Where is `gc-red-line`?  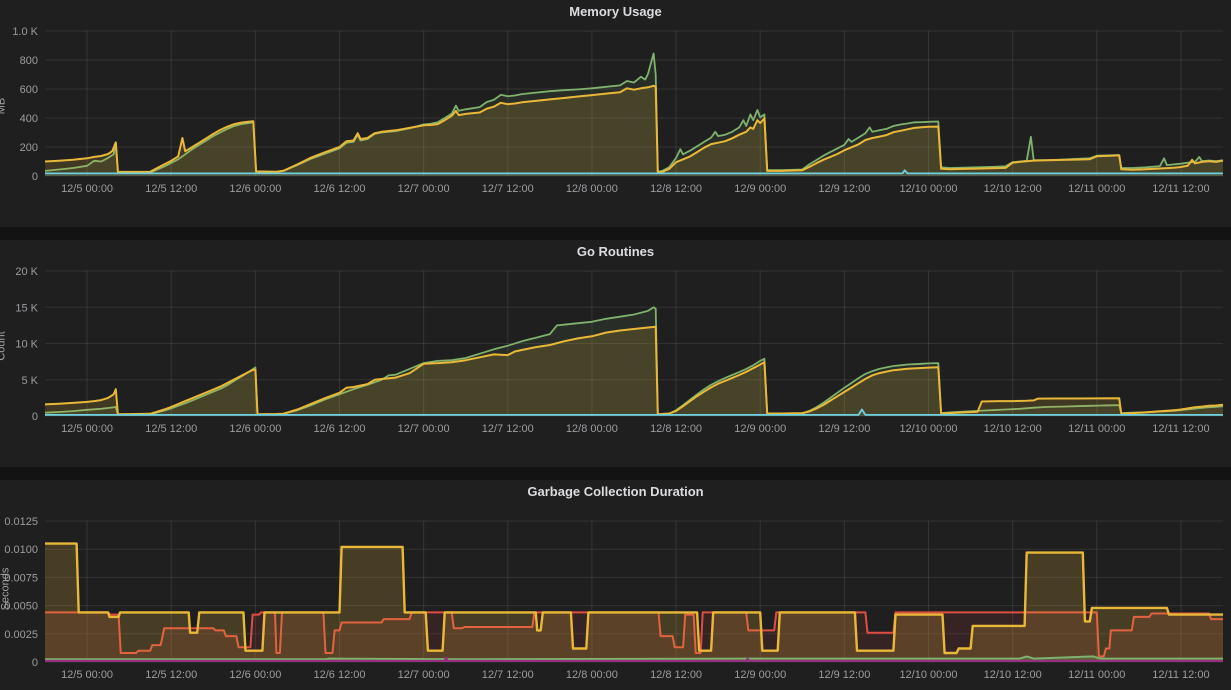 gc-red-line is located at coordinates (634, 634).